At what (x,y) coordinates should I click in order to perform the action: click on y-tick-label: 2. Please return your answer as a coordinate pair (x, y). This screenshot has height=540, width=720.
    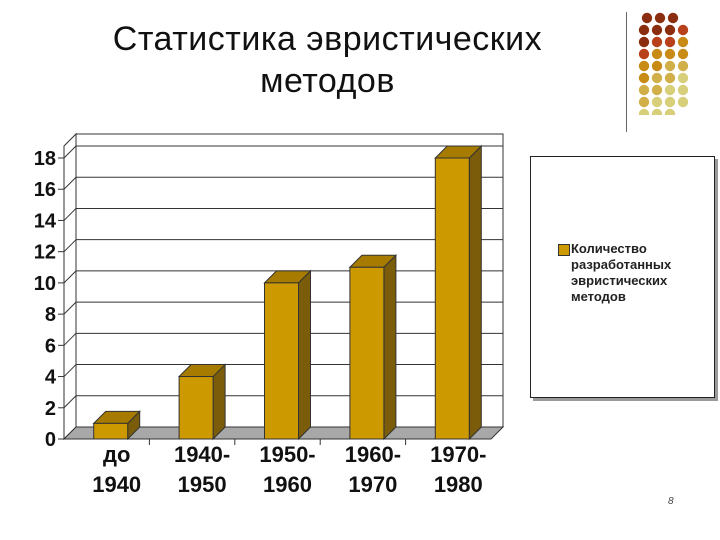
    Looking at the image, I should click on (50, 409).